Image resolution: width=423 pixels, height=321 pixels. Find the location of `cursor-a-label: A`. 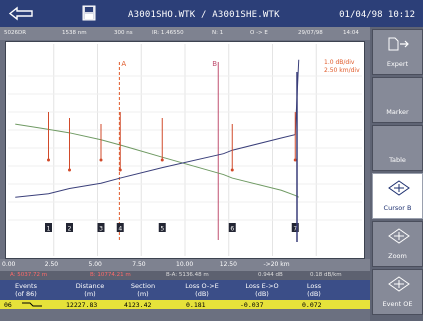

cursor-a-label: A is located at coordinates (123, 64).